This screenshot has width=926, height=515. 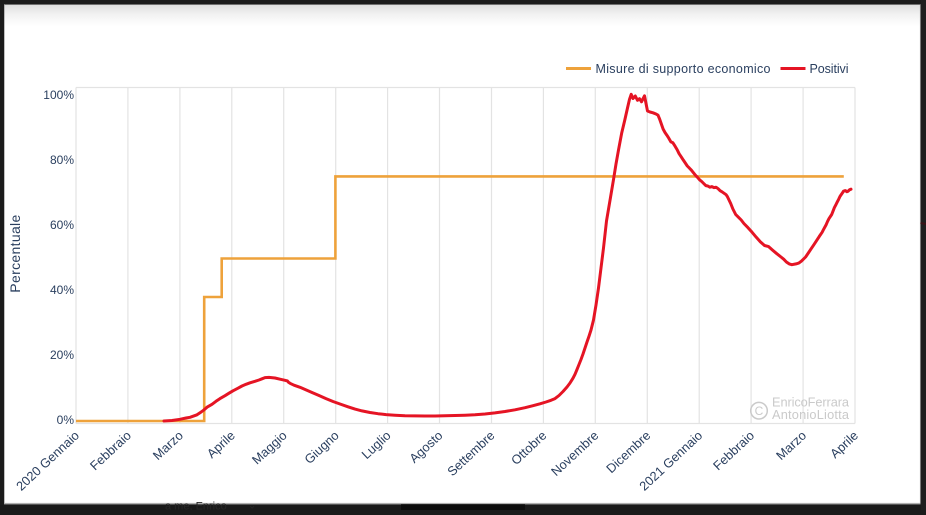 What do you see at coordinates (58, 95) in the screenshot?
I see `svg-text: 100%` at bounding box center [58, 95].